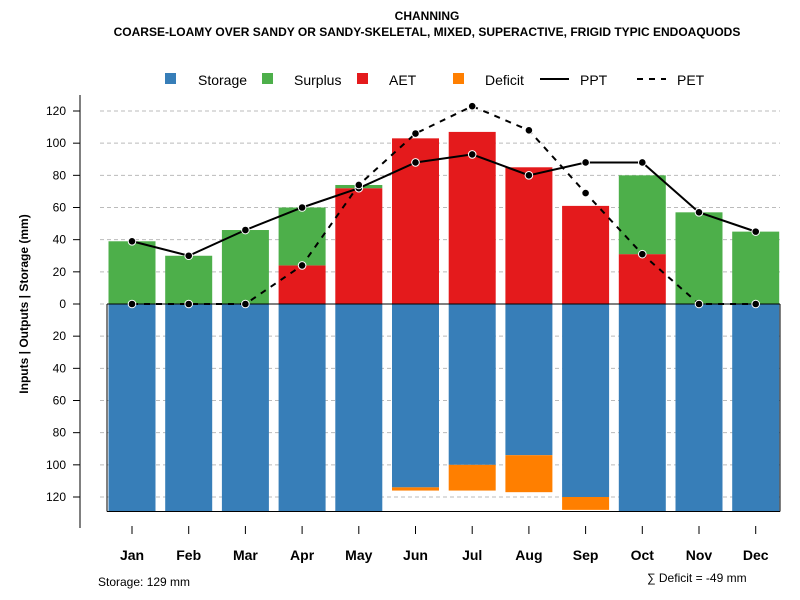 This screenshot has height=600, width=800. I want to click on legend-label-deficit: Deficit, so click(504, 80).